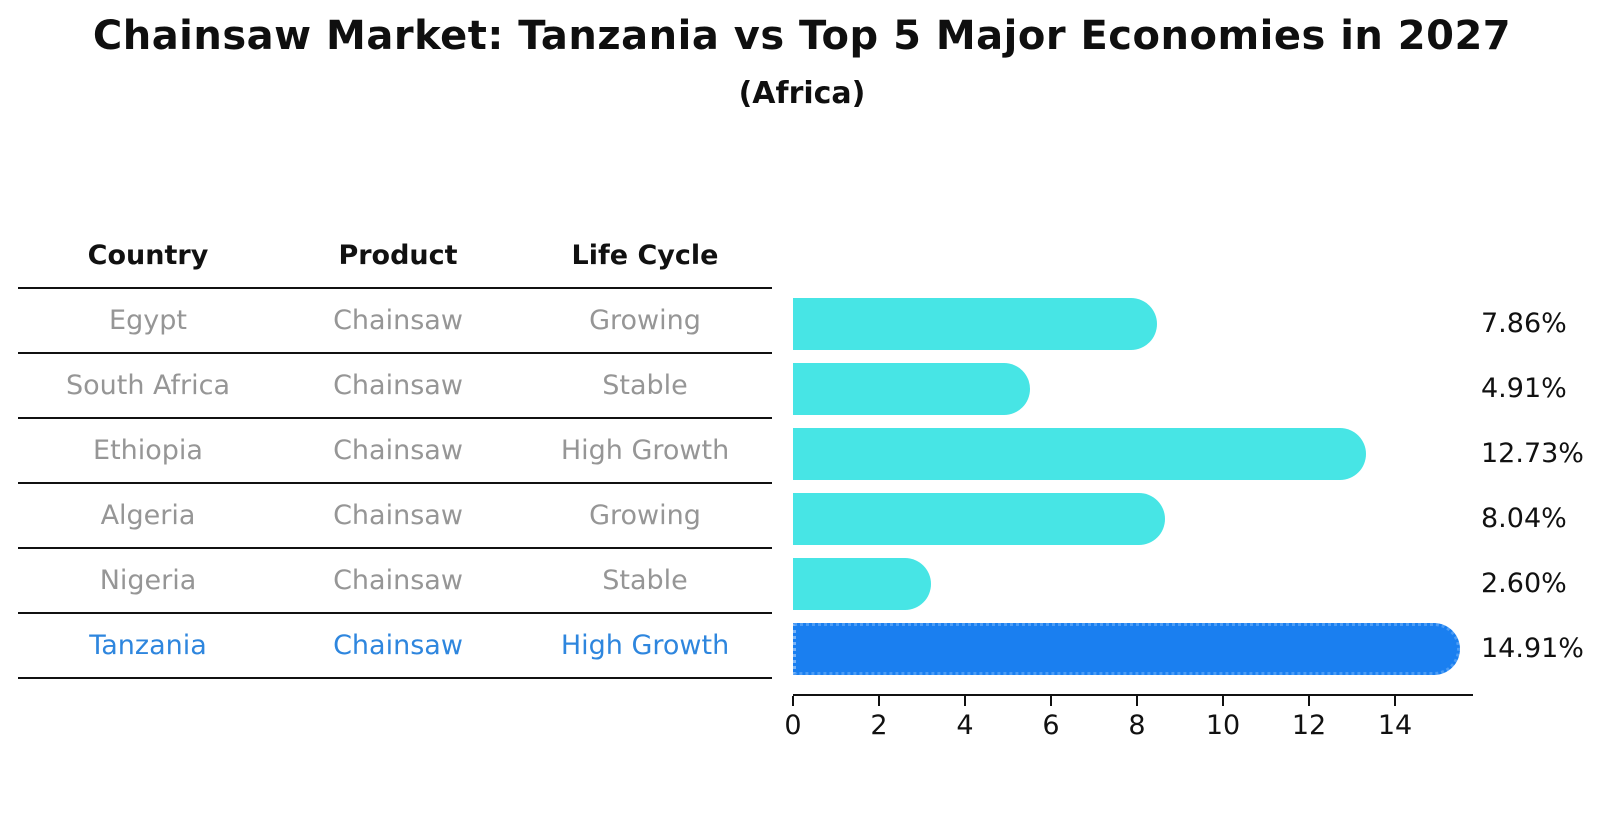 Image resolution: width=1604 pixels, height=823 pixels. I want to click on table-row: South Africa Chainsaw Stable, so click(395, 386).